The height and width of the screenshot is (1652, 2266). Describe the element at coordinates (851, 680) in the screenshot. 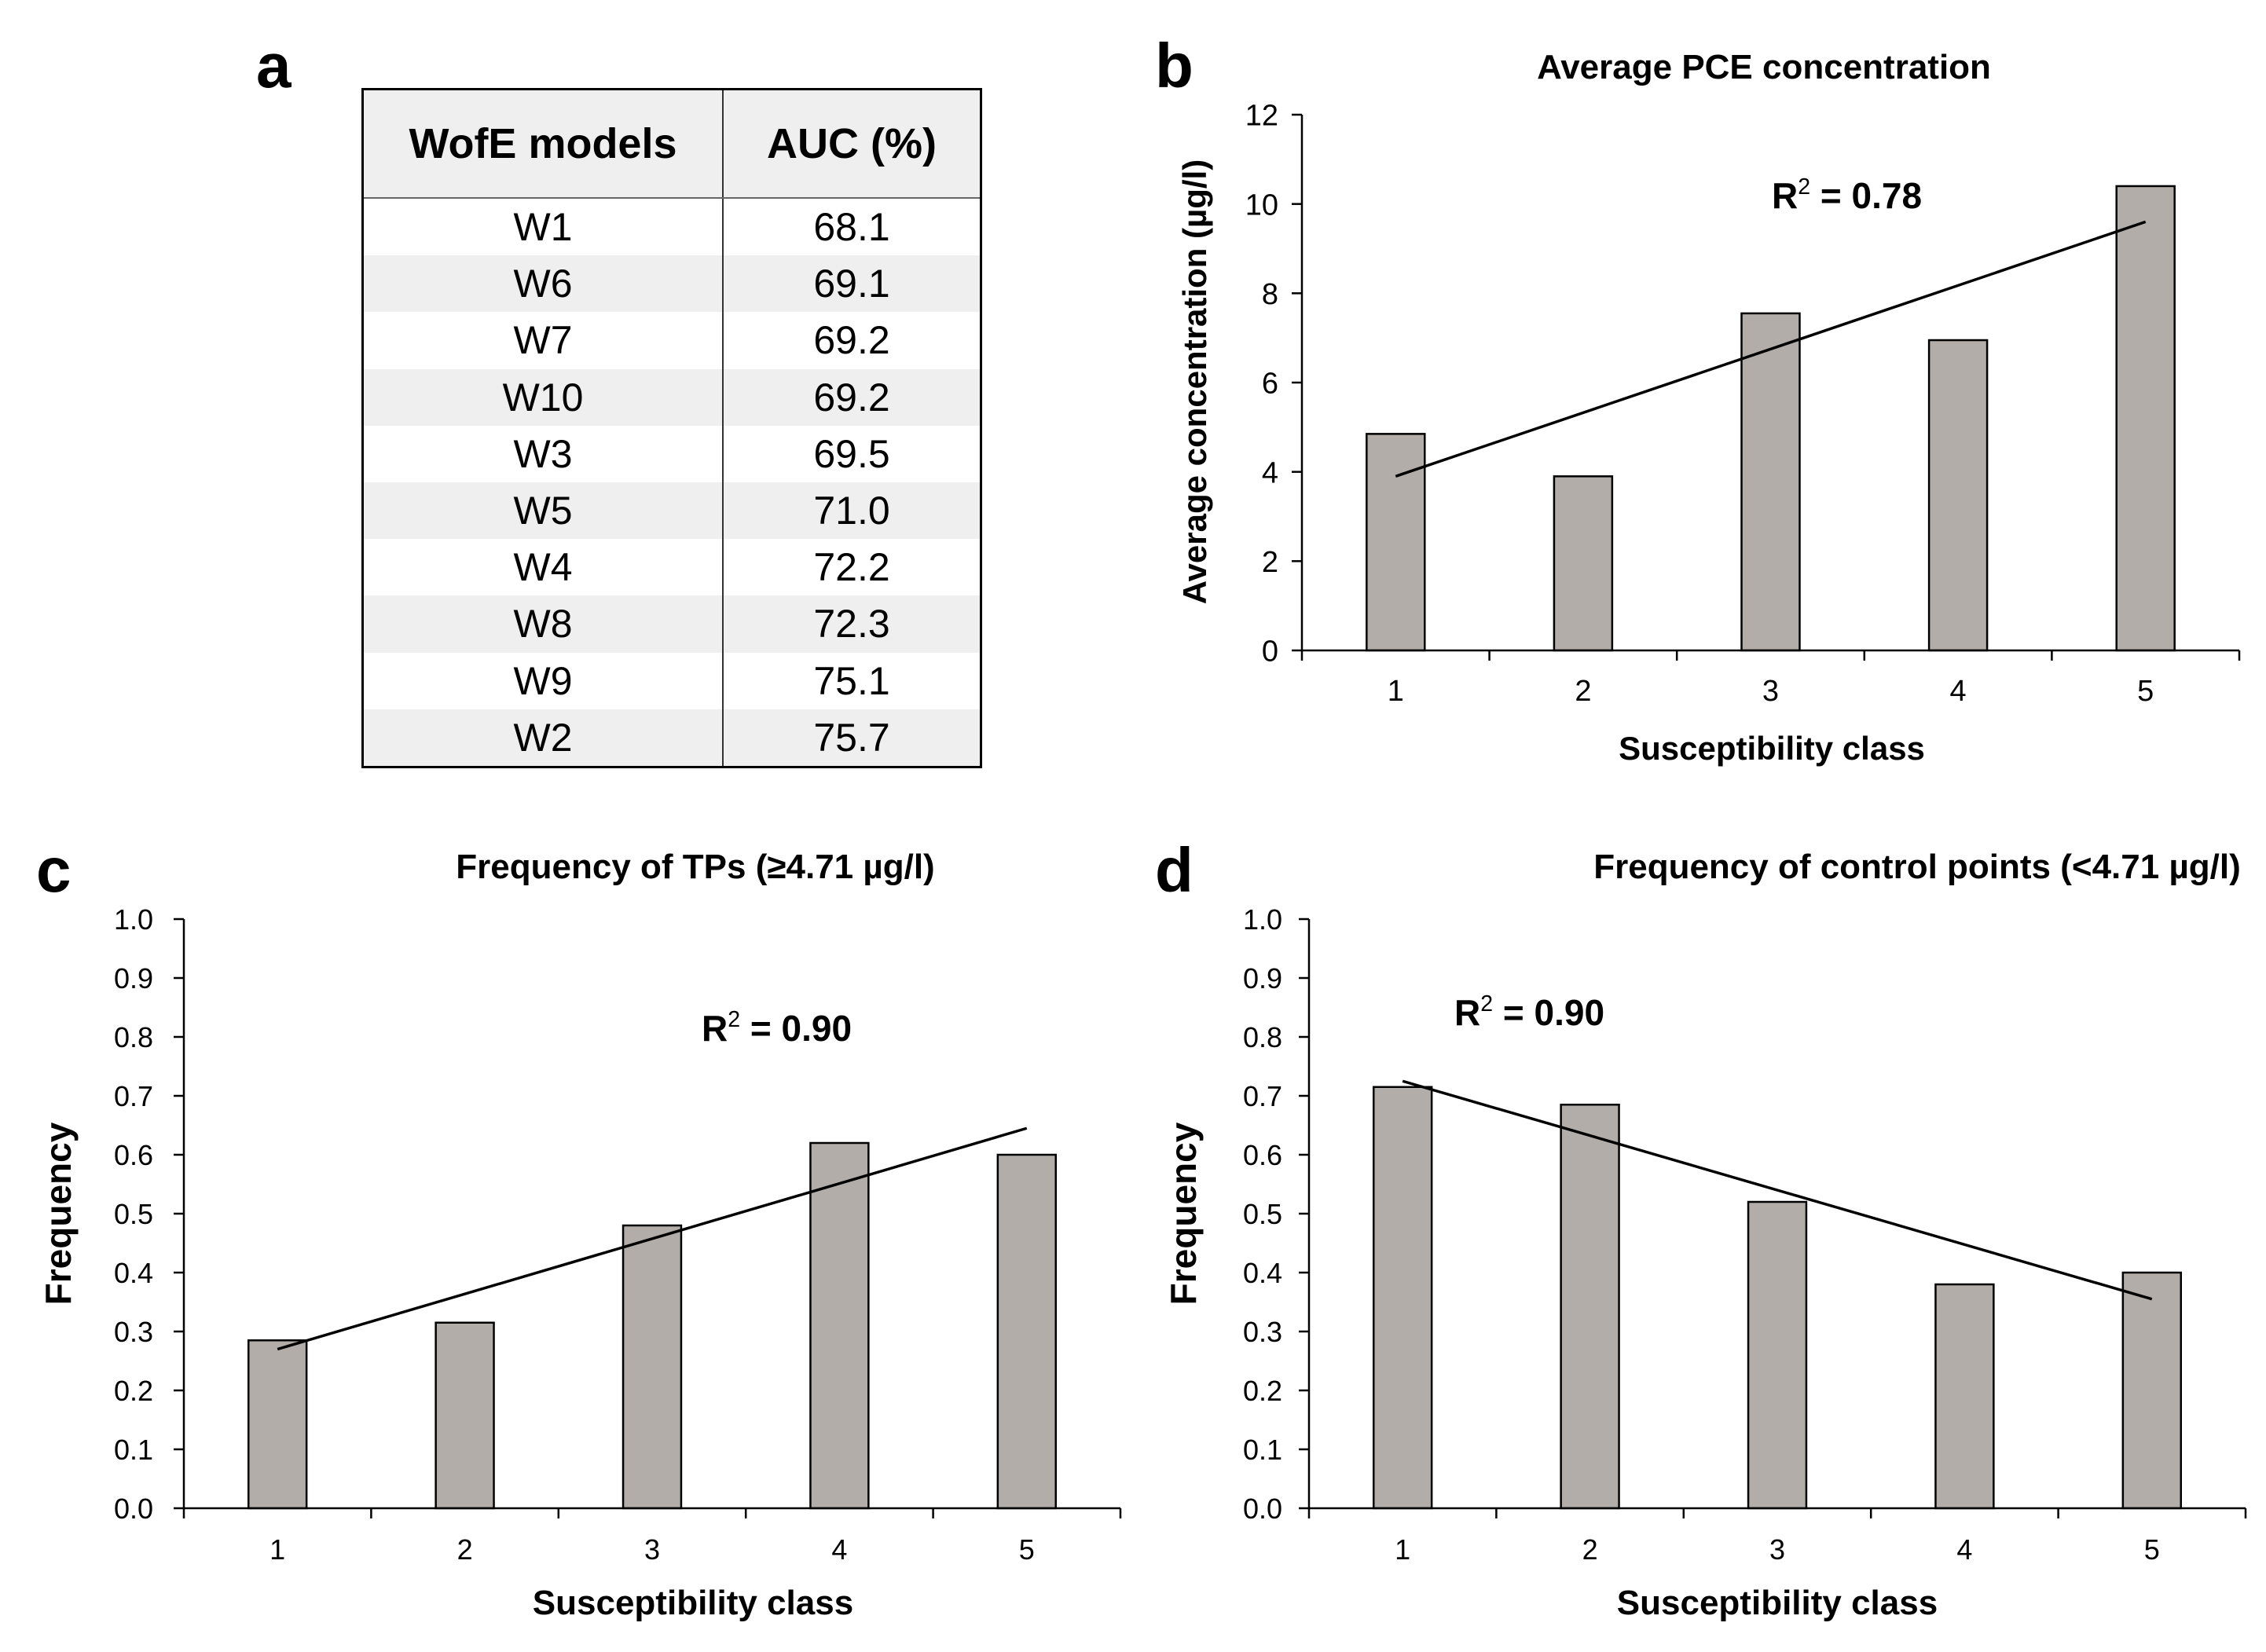

I see `auc-cell: 75.1` at that location.